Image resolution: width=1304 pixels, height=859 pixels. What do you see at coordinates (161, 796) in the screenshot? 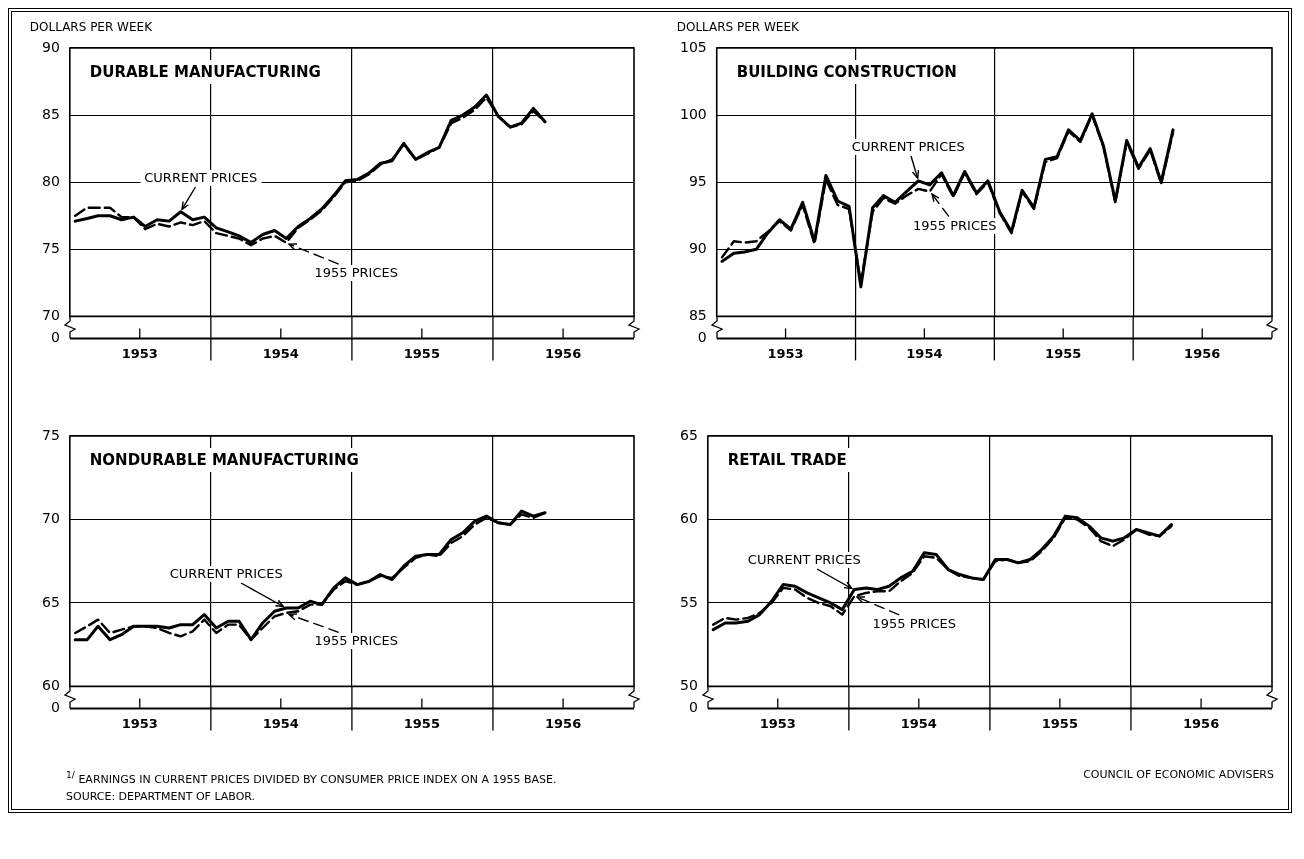
I see `source-note: SOURCE: DEPARTMENT OF LABOR.` at bounding box center [161, 796].